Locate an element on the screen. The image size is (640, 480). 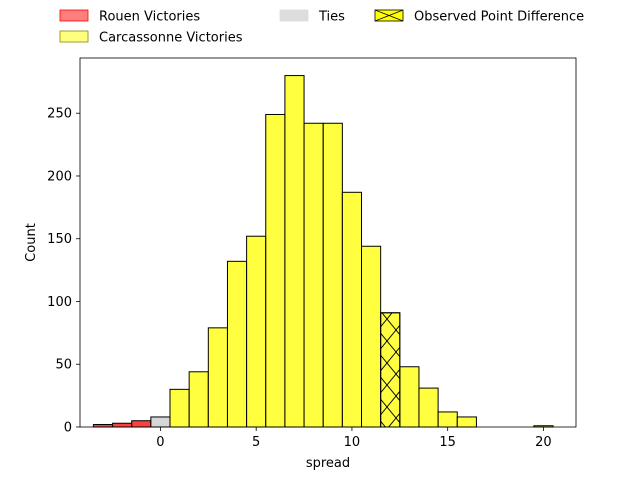
y-tick-label: 150 is located at coordinates (59, 239).